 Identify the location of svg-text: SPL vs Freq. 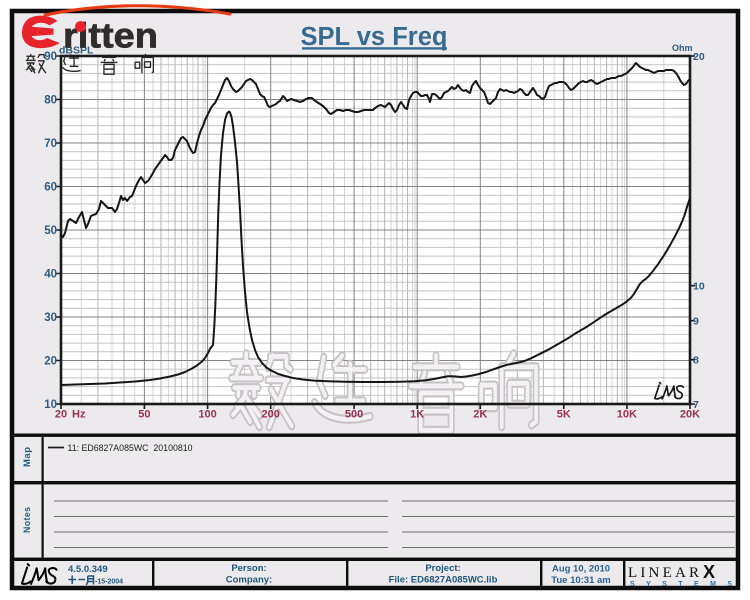
(374, 37).